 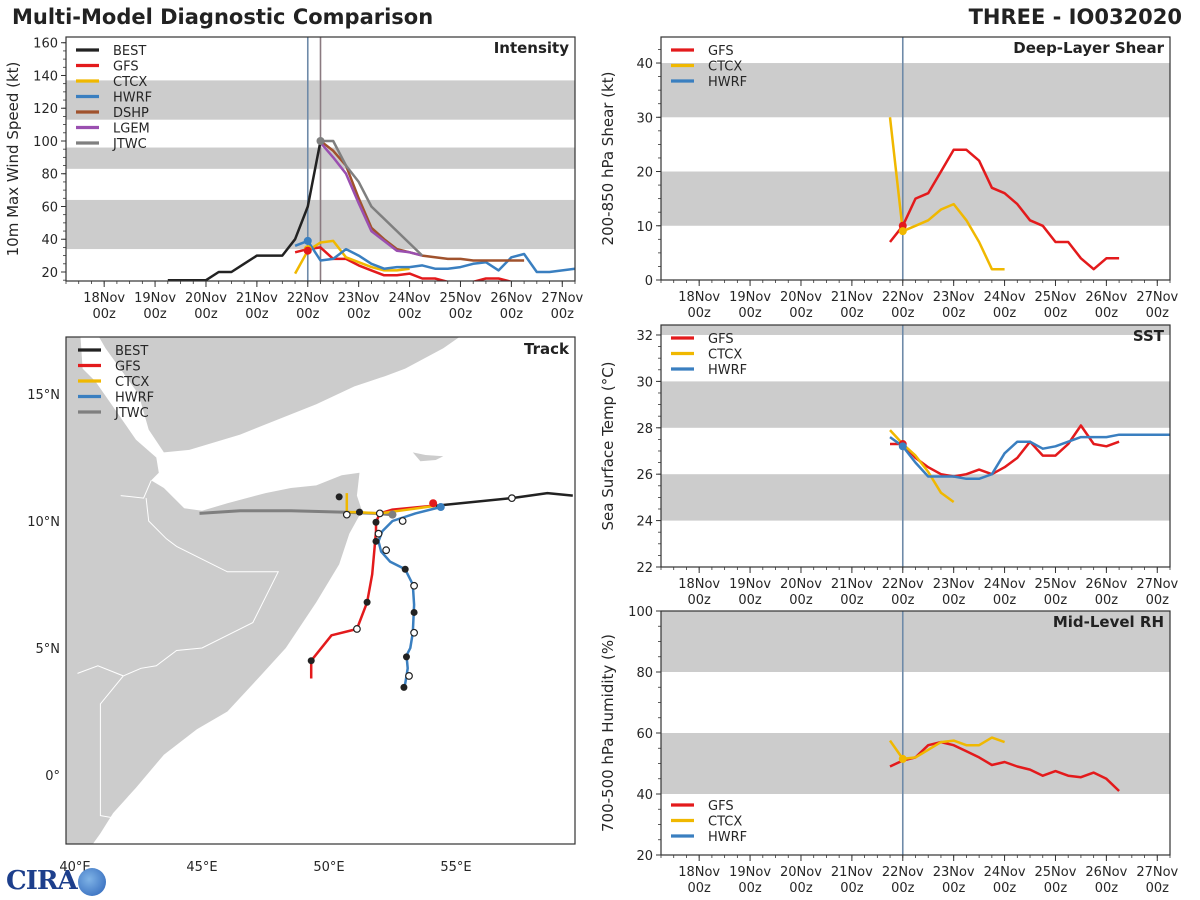 I want to click on intensity-xtick-label-date: 26Nov, so click(x=511, y=298).